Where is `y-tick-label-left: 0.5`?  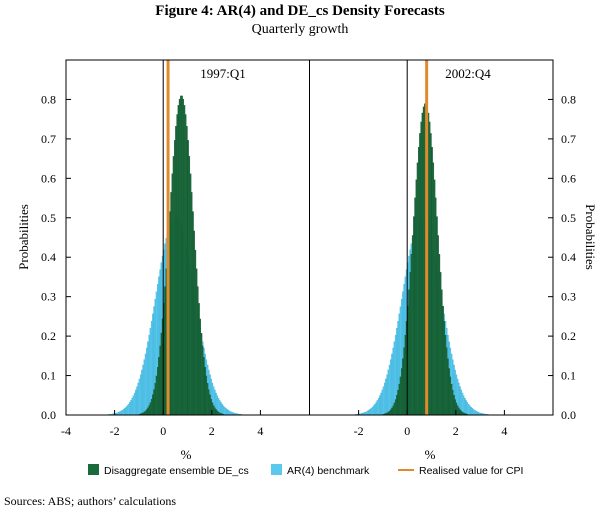
y-tick-label-left: 0.5 is located at coordinates (48, 218).